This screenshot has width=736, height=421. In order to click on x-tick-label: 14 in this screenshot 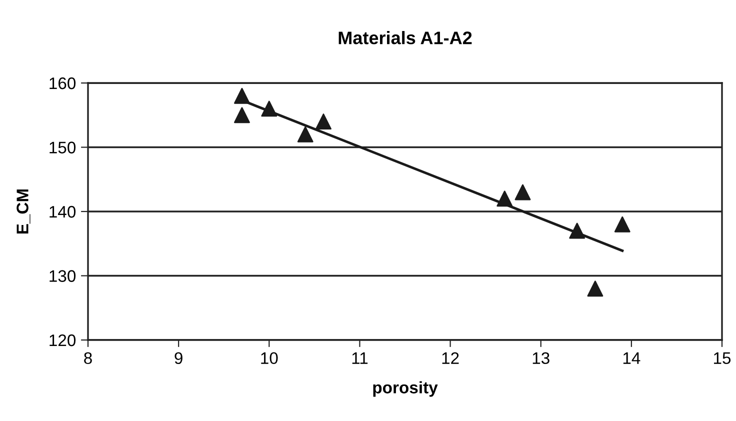, I will do `click(631, 358)`.